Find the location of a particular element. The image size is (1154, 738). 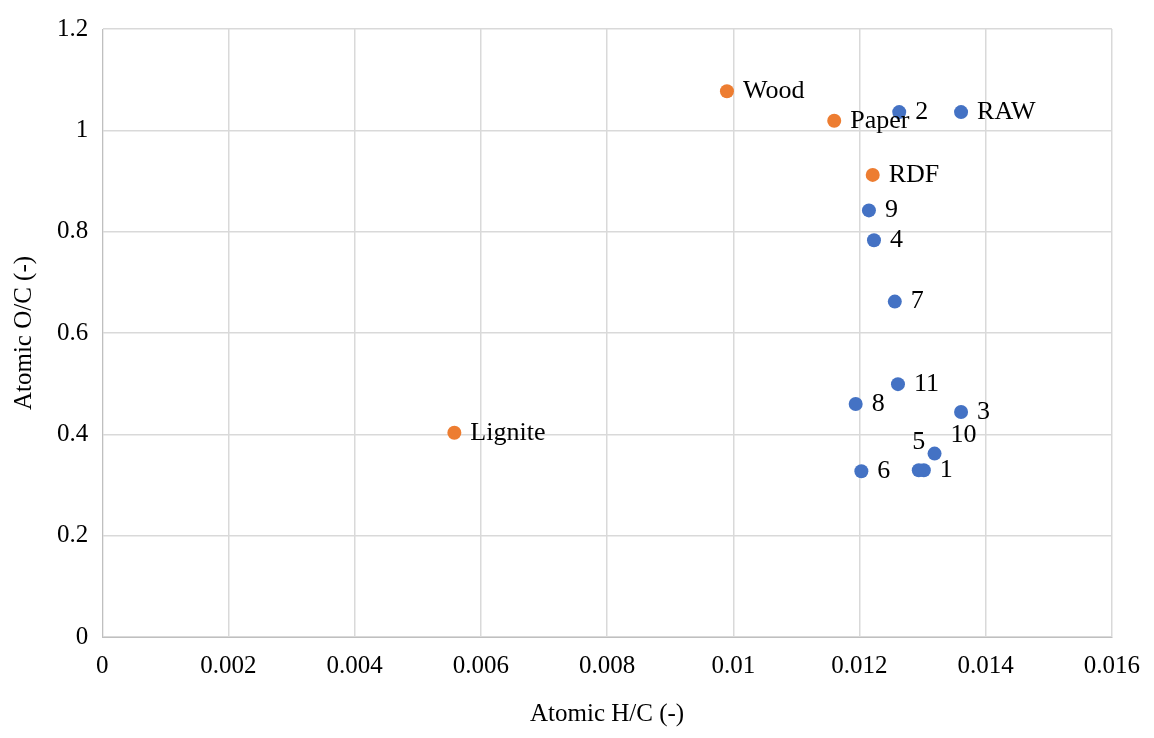

annotation: Lignite is located at coordinates (508, 431).